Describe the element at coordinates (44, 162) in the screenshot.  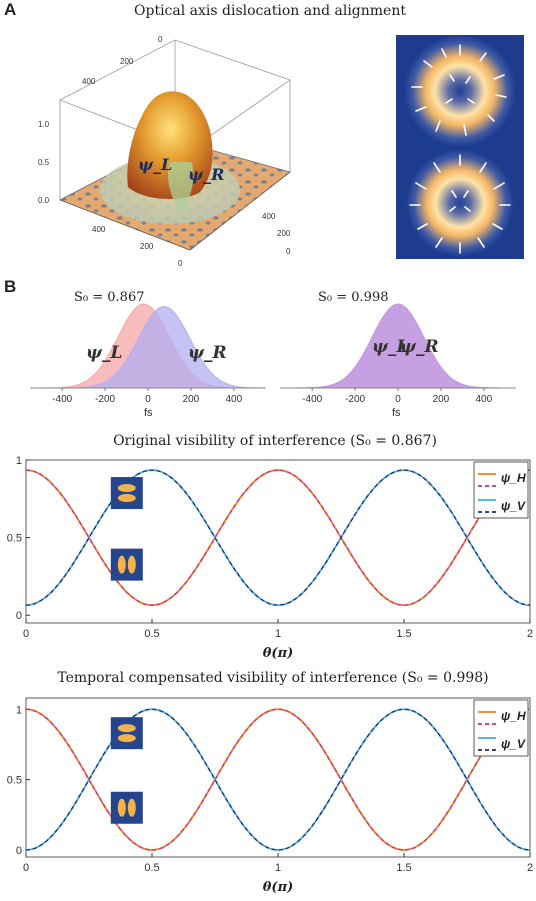
I see `z-tick: 0.5` at that location.